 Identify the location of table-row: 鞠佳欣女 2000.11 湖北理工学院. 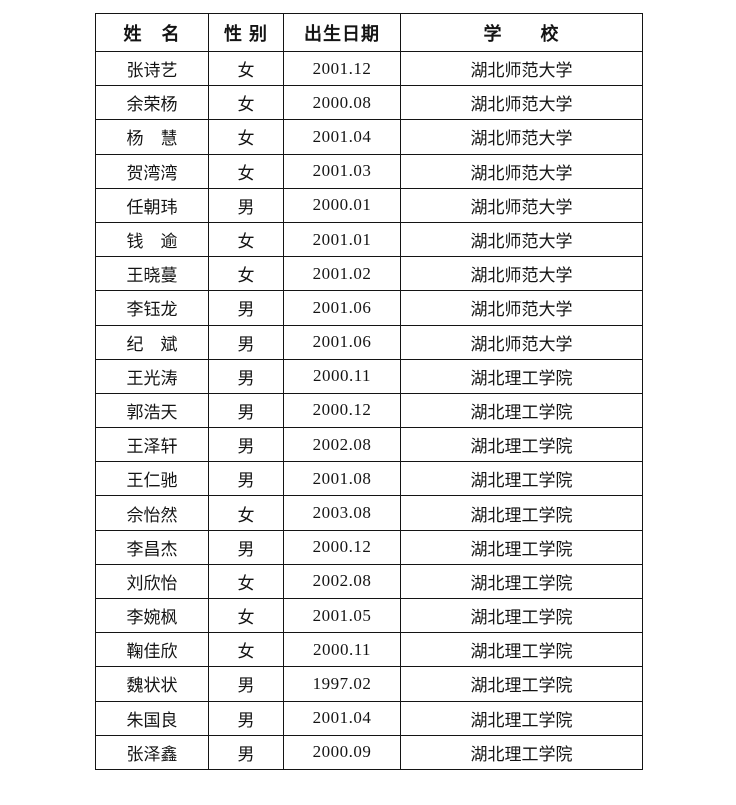
(369, 650).